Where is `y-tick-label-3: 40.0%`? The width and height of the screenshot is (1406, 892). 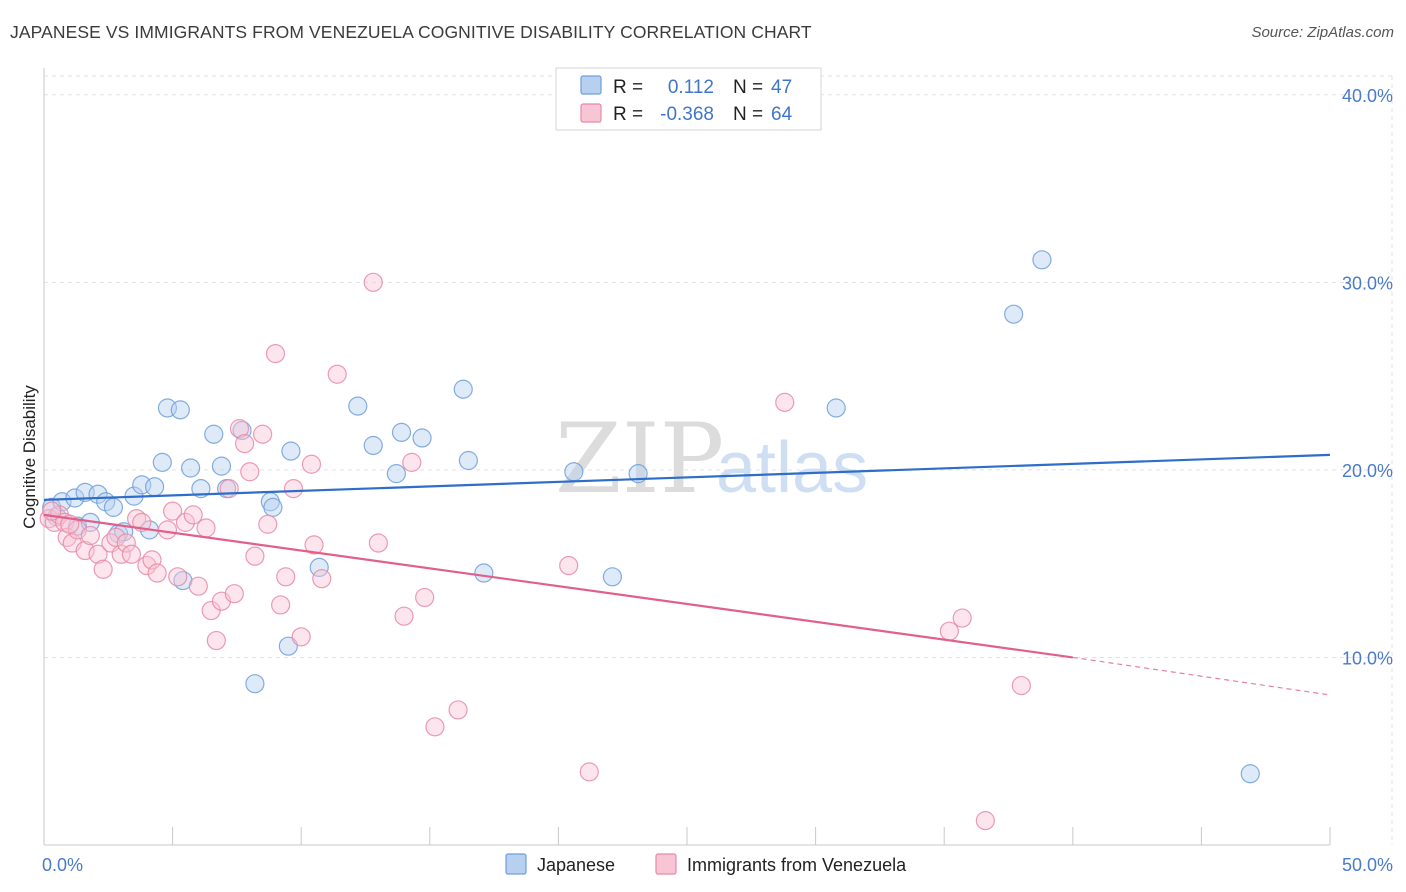 y-tick-label-3: 40.0% is located at coordinates (1367, 96).